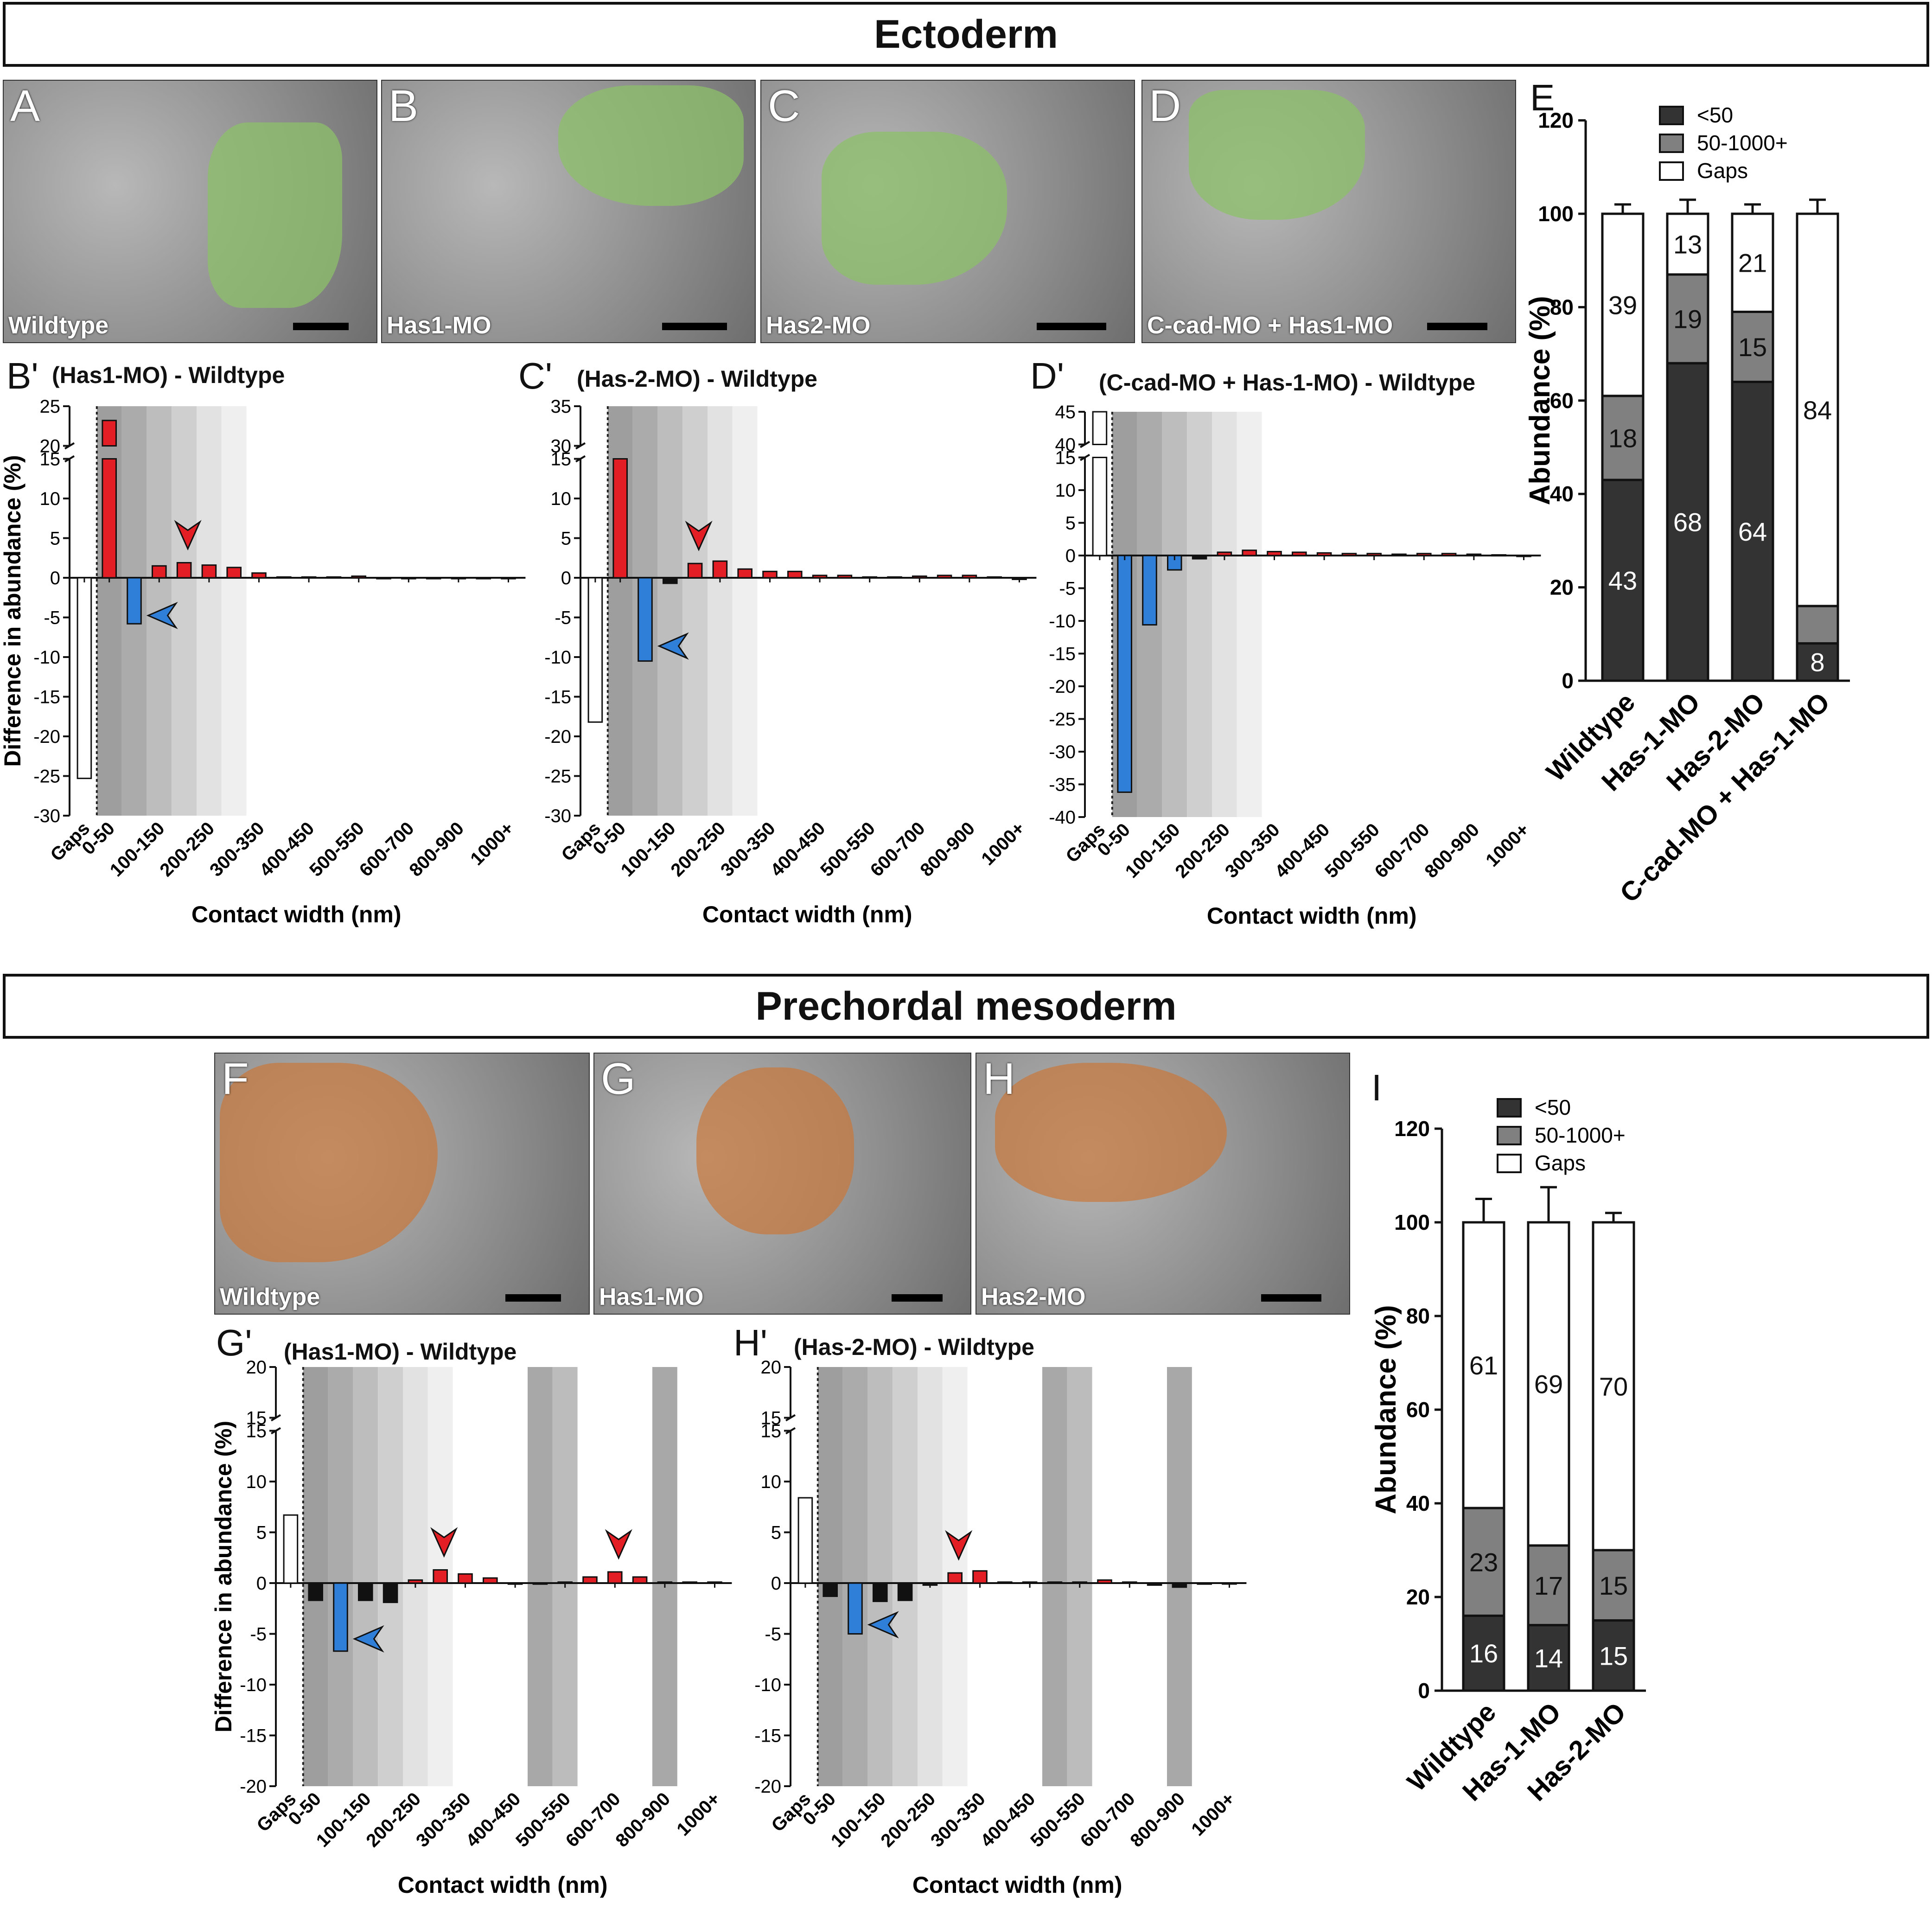 Image resolution: width=1932 pixels, height=1910 pixels. Describe the element at coordinates (1270, 325) in the screenshot. I see `condition-label: C-cad-MO + Has1-MO` at that location.